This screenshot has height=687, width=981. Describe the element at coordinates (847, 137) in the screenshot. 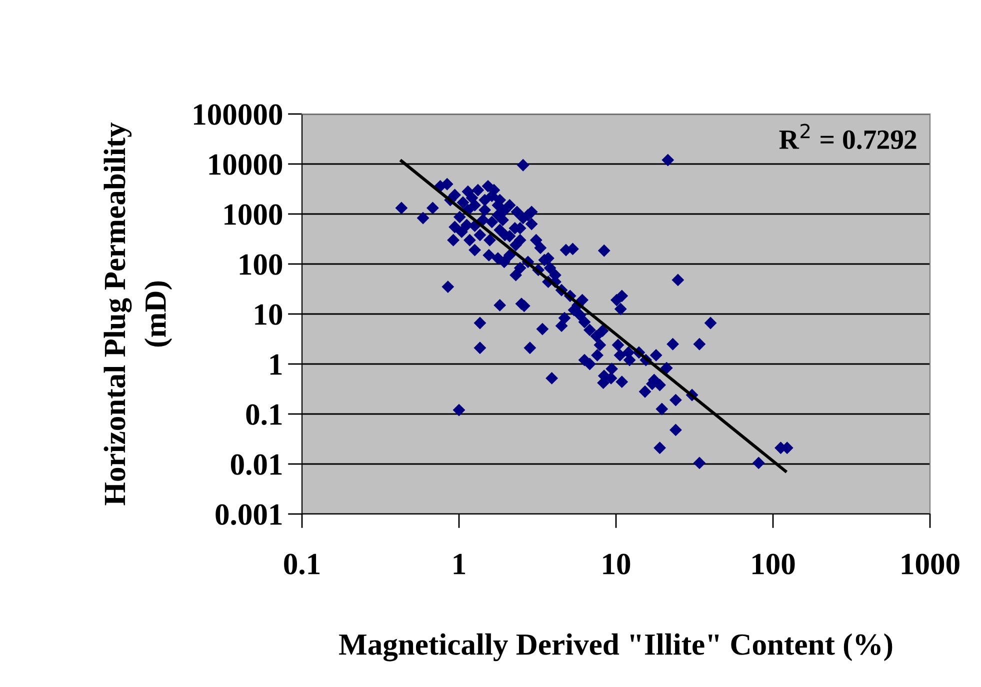

I see `annotation: R$^{2}$ = 0.7292` at that location.